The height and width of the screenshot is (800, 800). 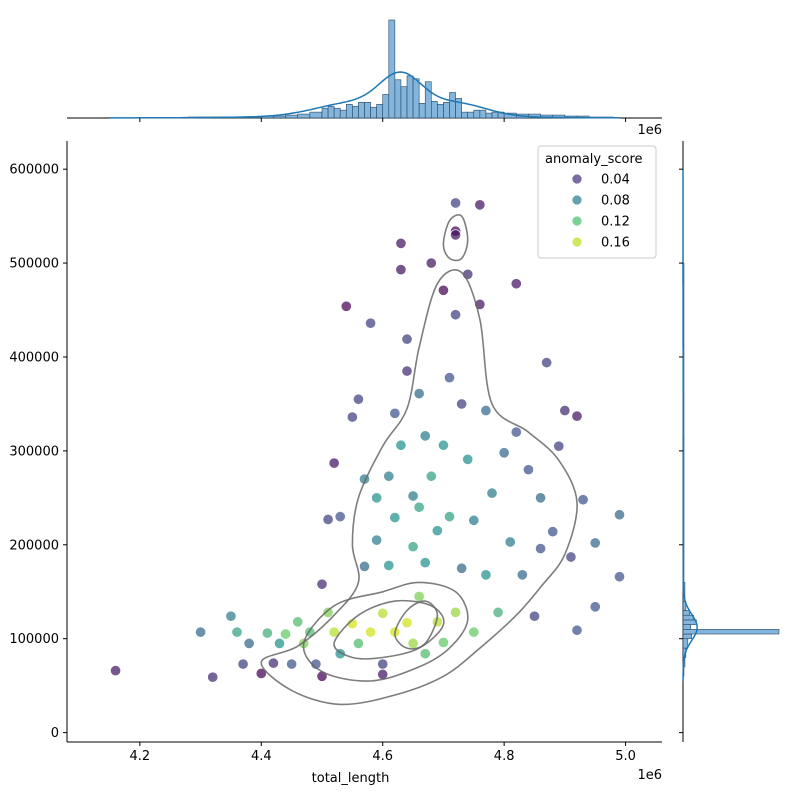 What do you see at coordinates (351, 778) in the screenshot?
I see `x-axis-label: total_length` at bounding box center [351, 778].